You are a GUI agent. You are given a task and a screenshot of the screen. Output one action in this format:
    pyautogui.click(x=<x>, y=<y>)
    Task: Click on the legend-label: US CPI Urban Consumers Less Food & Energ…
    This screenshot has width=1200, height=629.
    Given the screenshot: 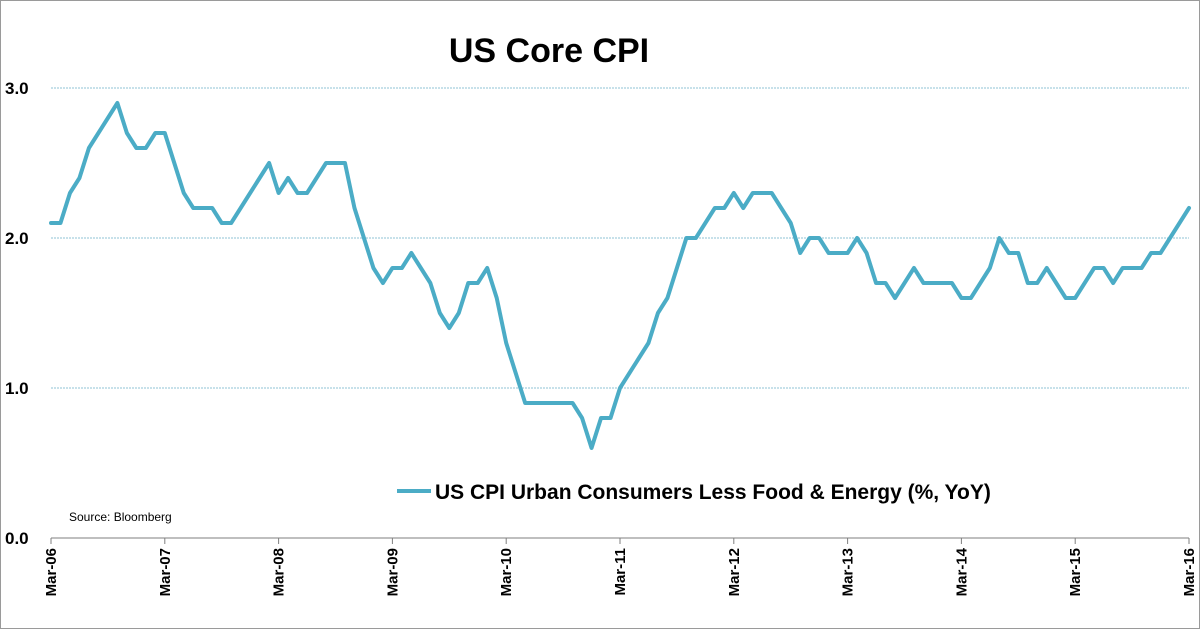 What is the action you would take?
    pyautogui.click(x=713, y=492)
    